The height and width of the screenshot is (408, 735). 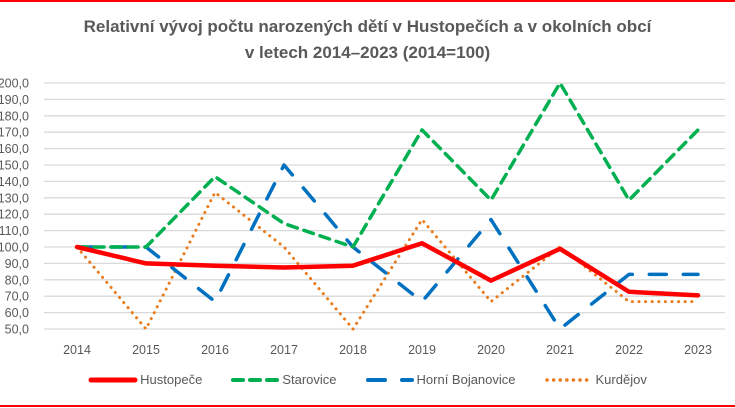 I want to click on legend-item: Starovice, so click(x=283, y=379).